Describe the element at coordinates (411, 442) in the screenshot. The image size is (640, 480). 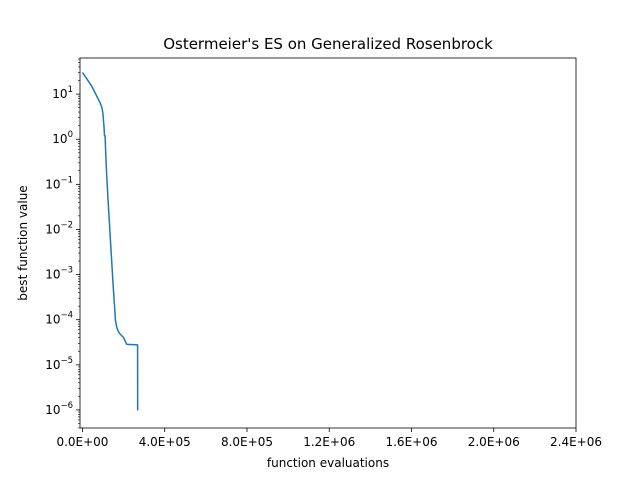
I see `x-tick-label: 1.6E+06` at that location.